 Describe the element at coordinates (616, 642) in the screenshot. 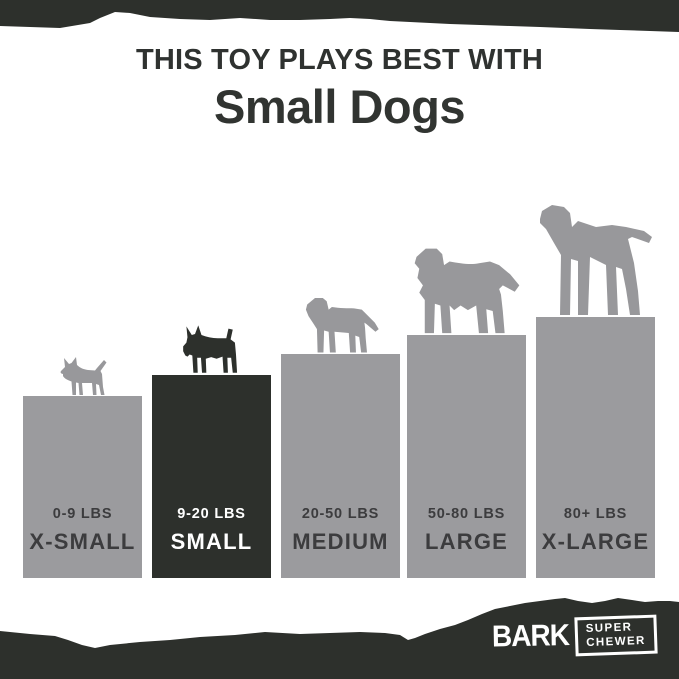

I see `super-chewer-line2: CHEWER` at that location.